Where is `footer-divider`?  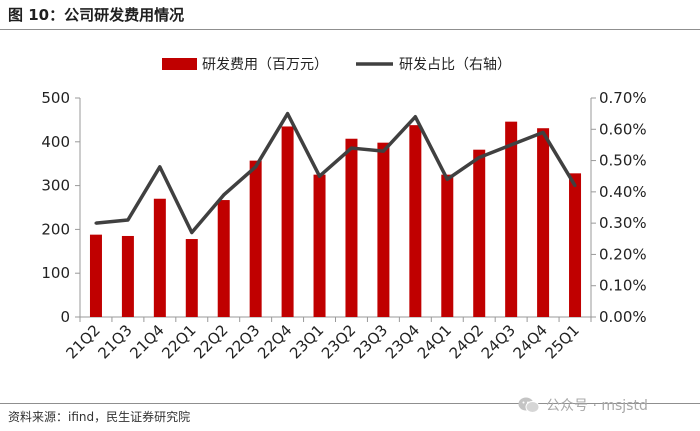 footer-divider is located at coordinates (350, 403).